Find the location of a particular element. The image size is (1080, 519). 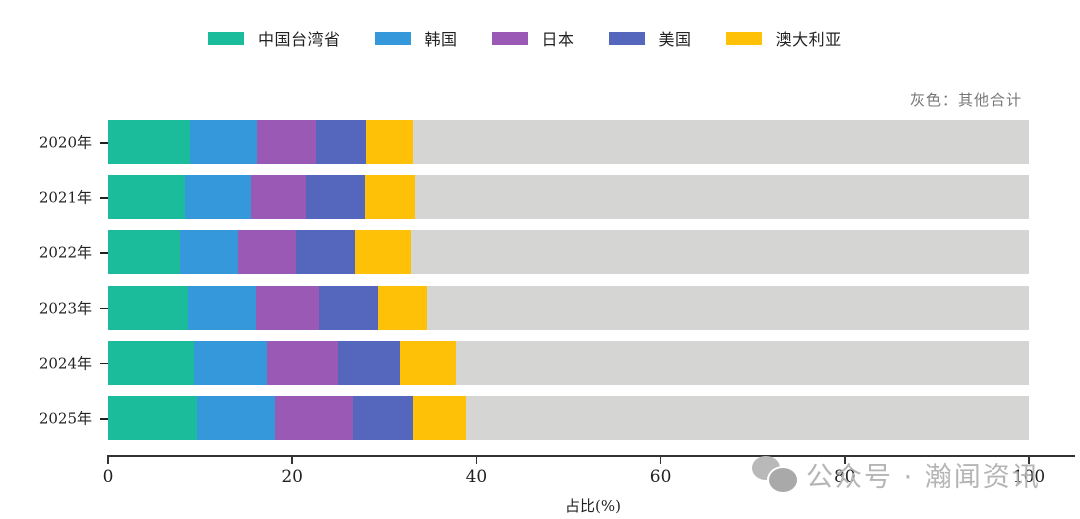

y-tick-label: 2021年 is located at coordinates (65, 197).